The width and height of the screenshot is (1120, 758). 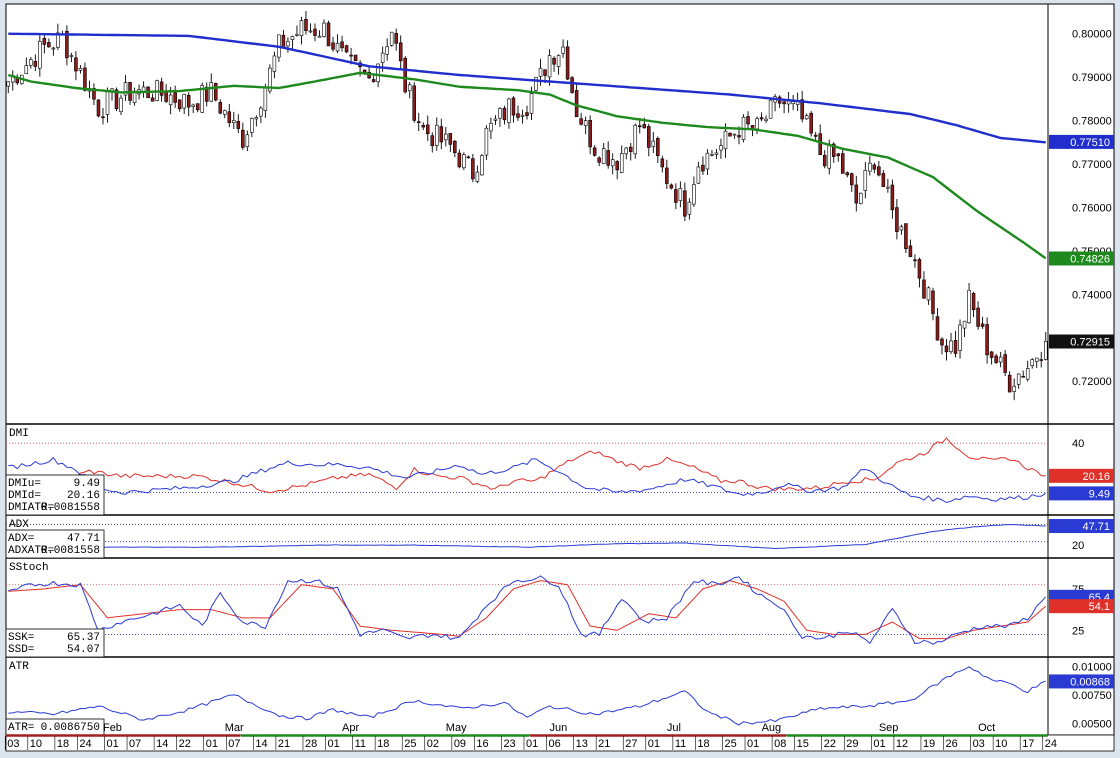 I want to click on y-tick-label: 0.77000, so click(x=1092, y=165).